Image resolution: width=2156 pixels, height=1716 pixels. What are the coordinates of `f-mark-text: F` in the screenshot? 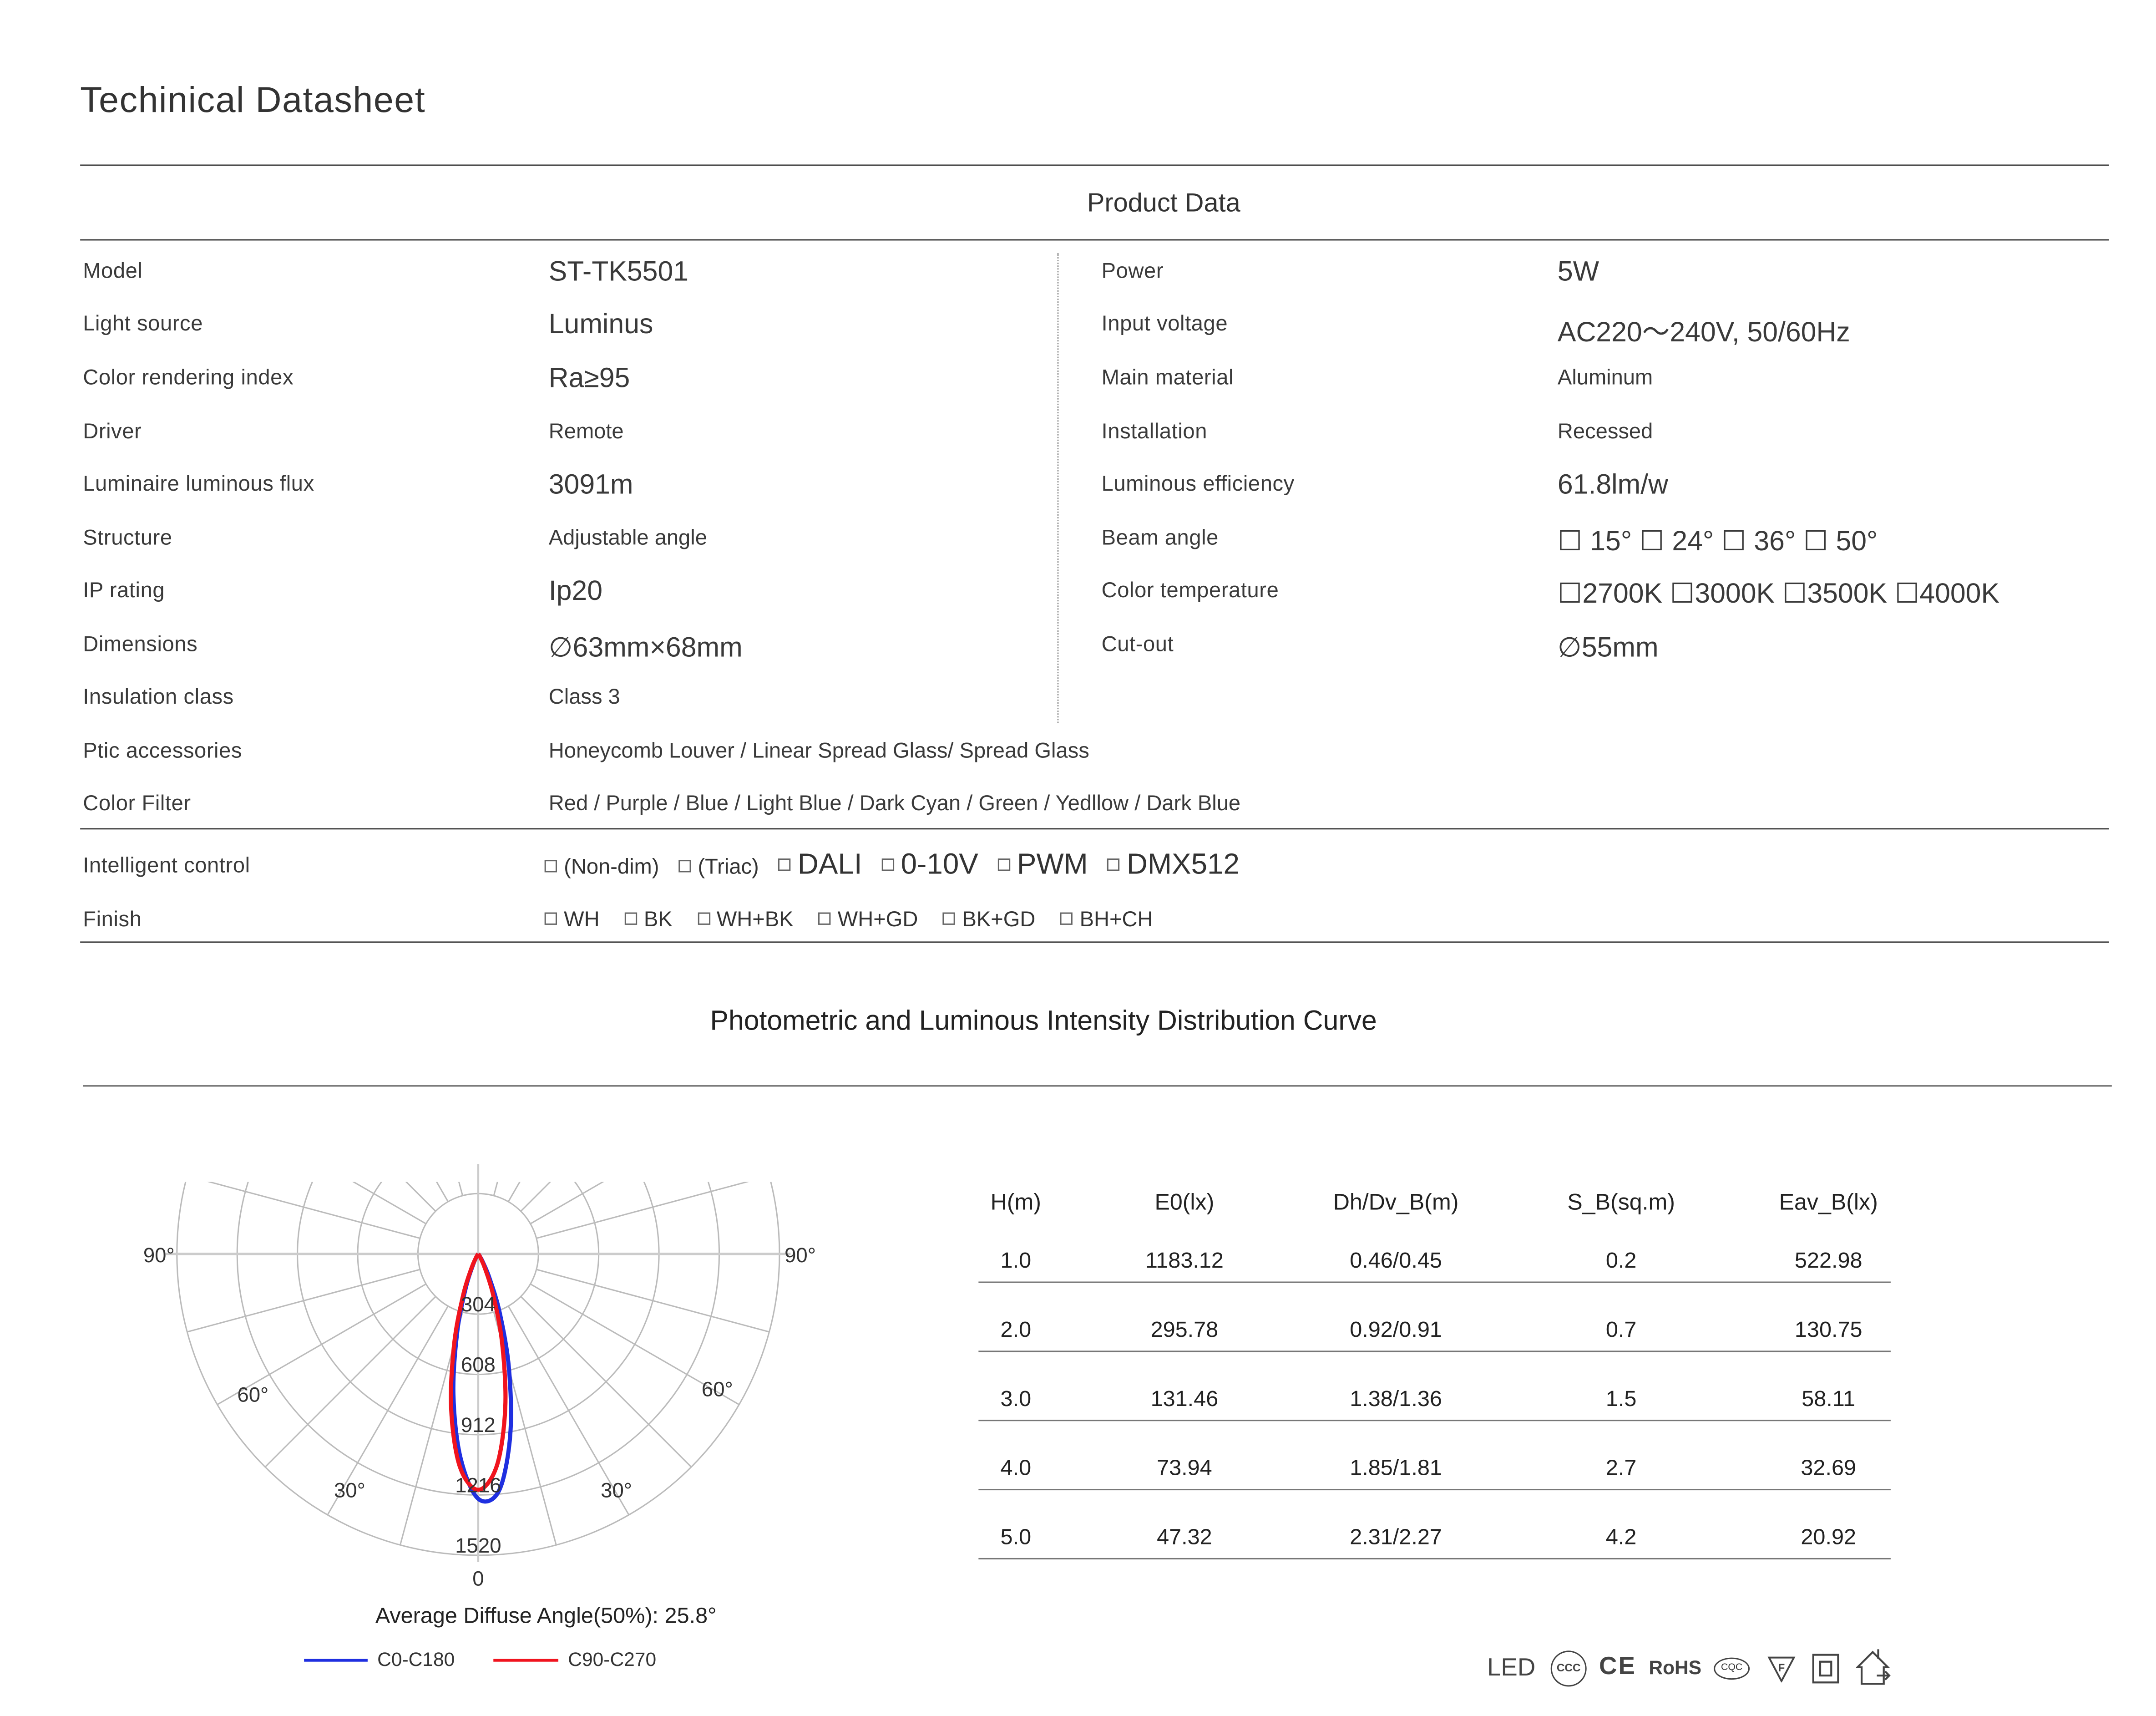 It's located at (1782, 1668).